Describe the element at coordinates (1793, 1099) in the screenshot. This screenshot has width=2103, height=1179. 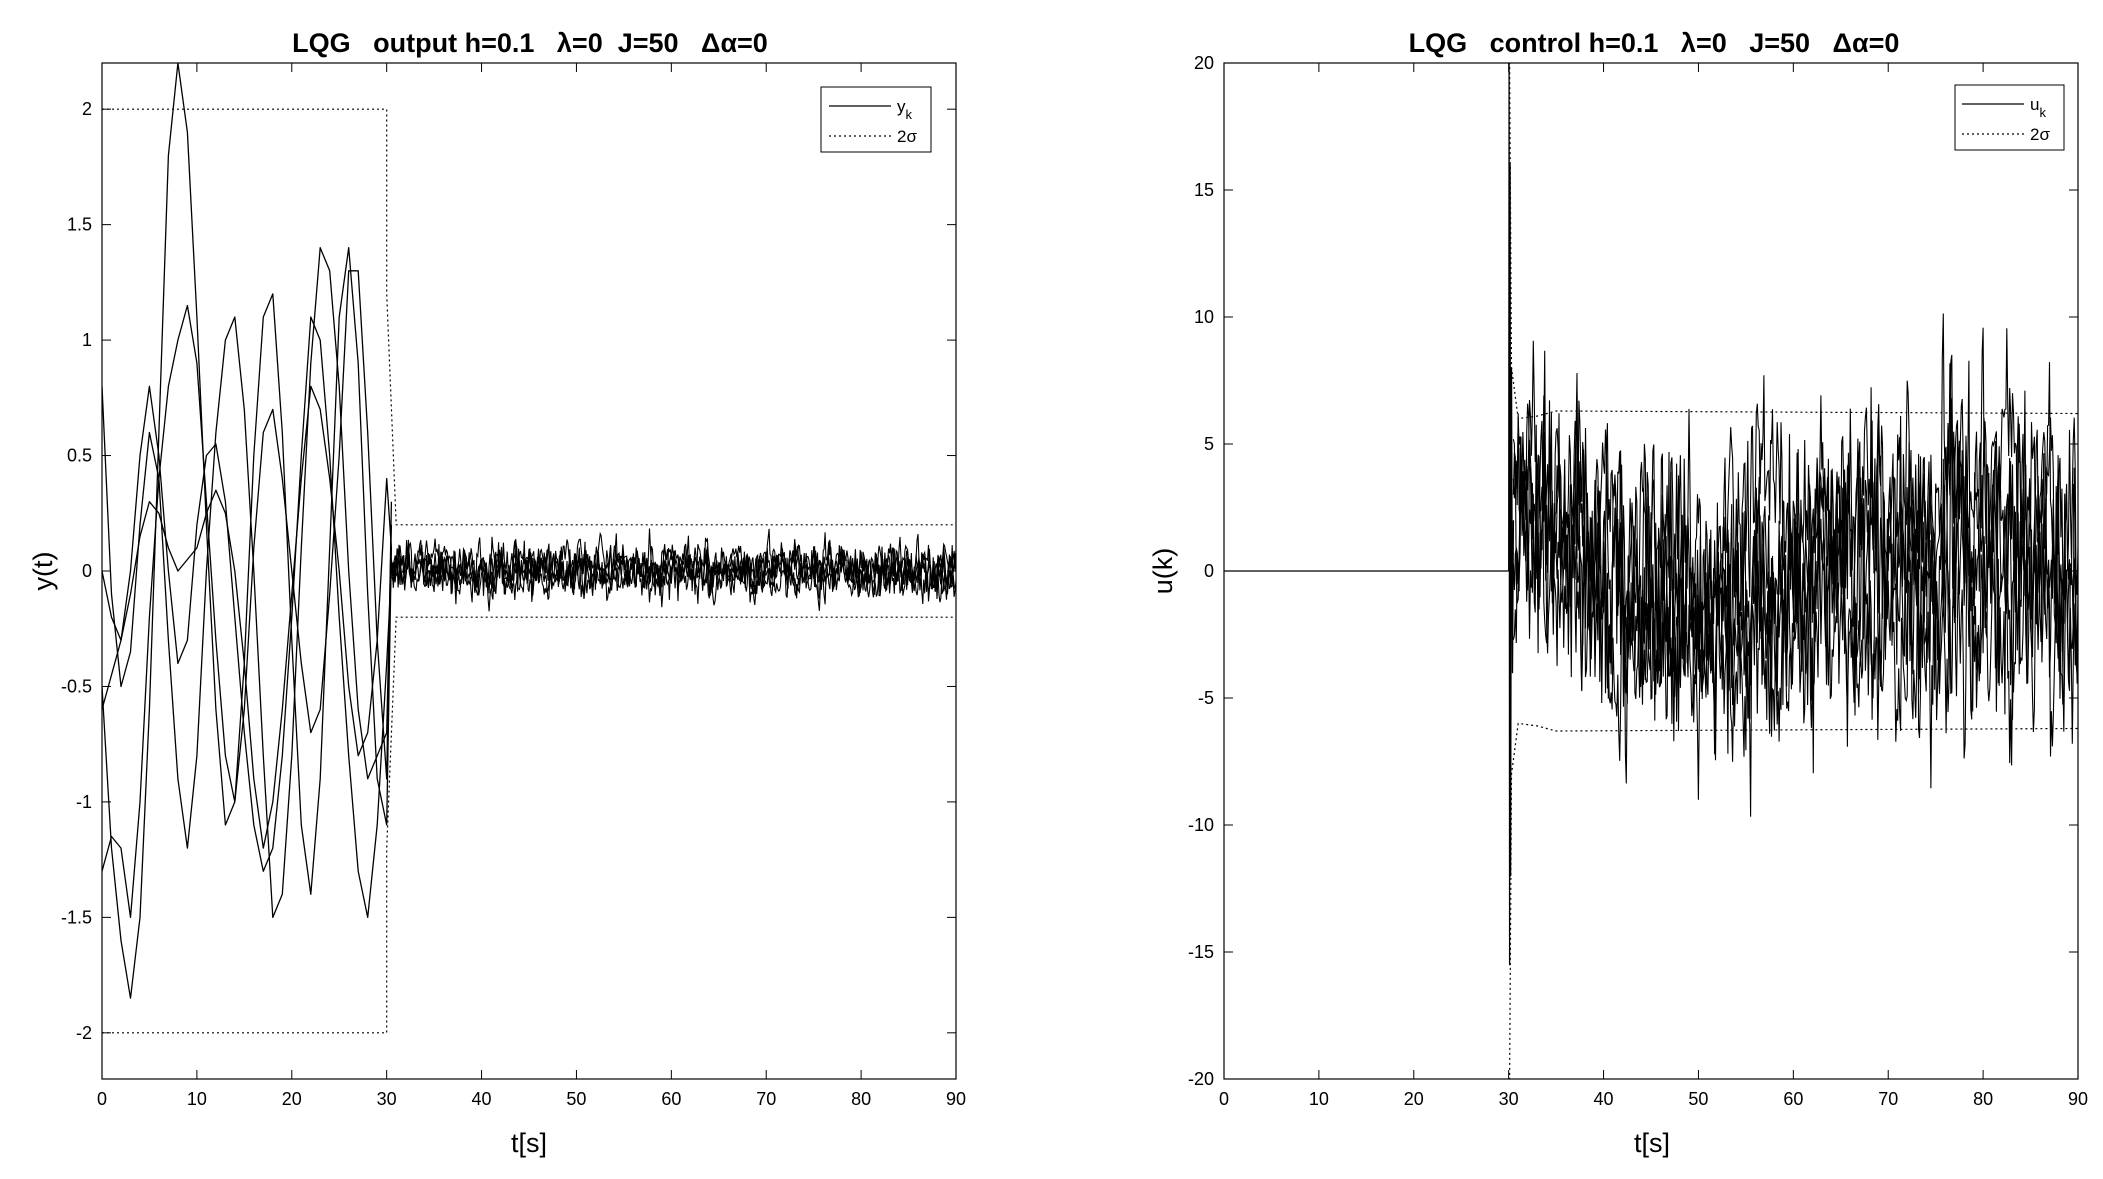
I see `right-x-tick-label: 60` at that location.